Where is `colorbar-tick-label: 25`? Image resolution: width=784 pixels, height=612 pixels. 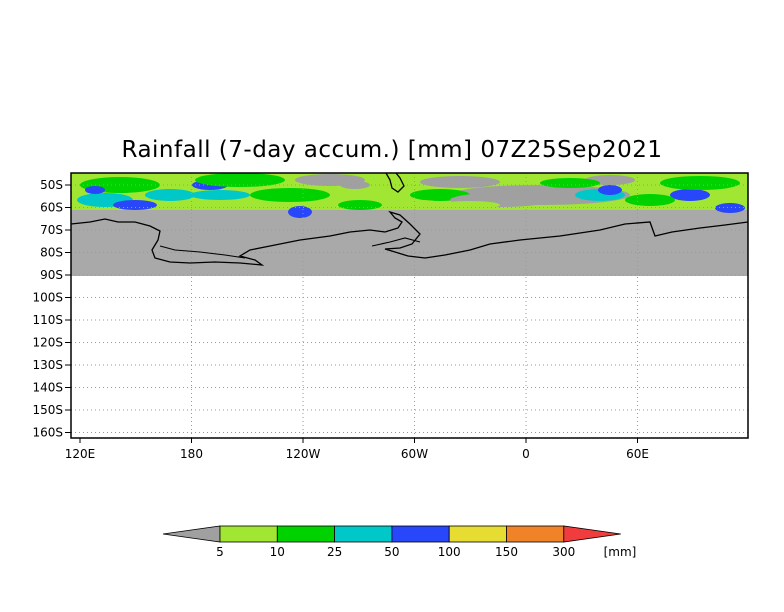 colorbar-tick-label: 25 is located at coordinates (334, 552).